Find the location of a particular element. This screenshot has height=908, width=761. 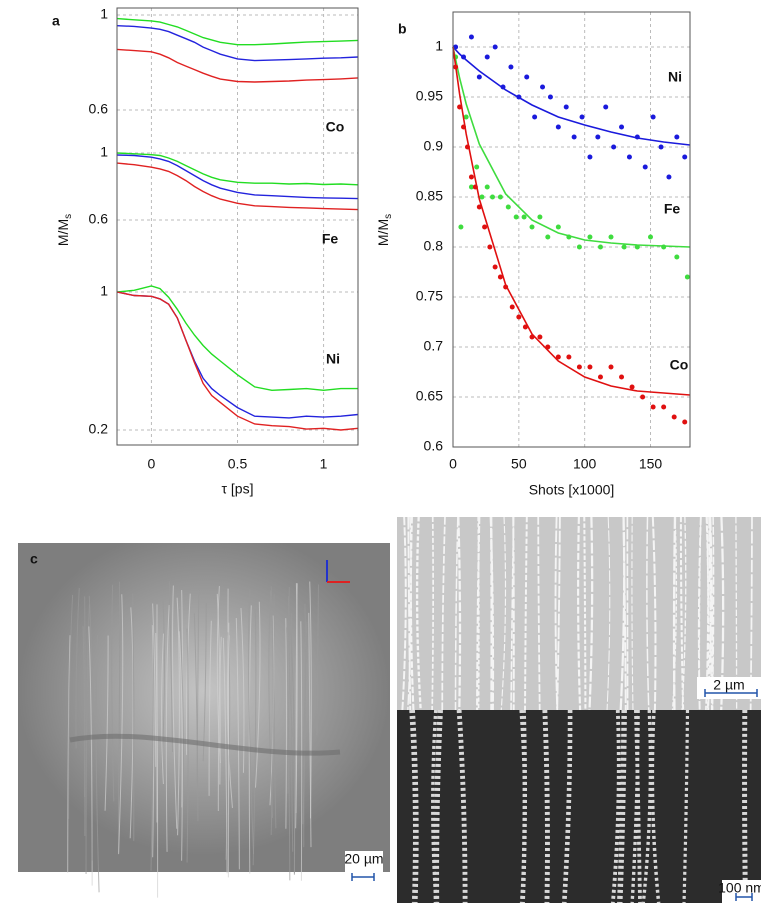

micrograph-bottom is located at coordinates (579, 806).